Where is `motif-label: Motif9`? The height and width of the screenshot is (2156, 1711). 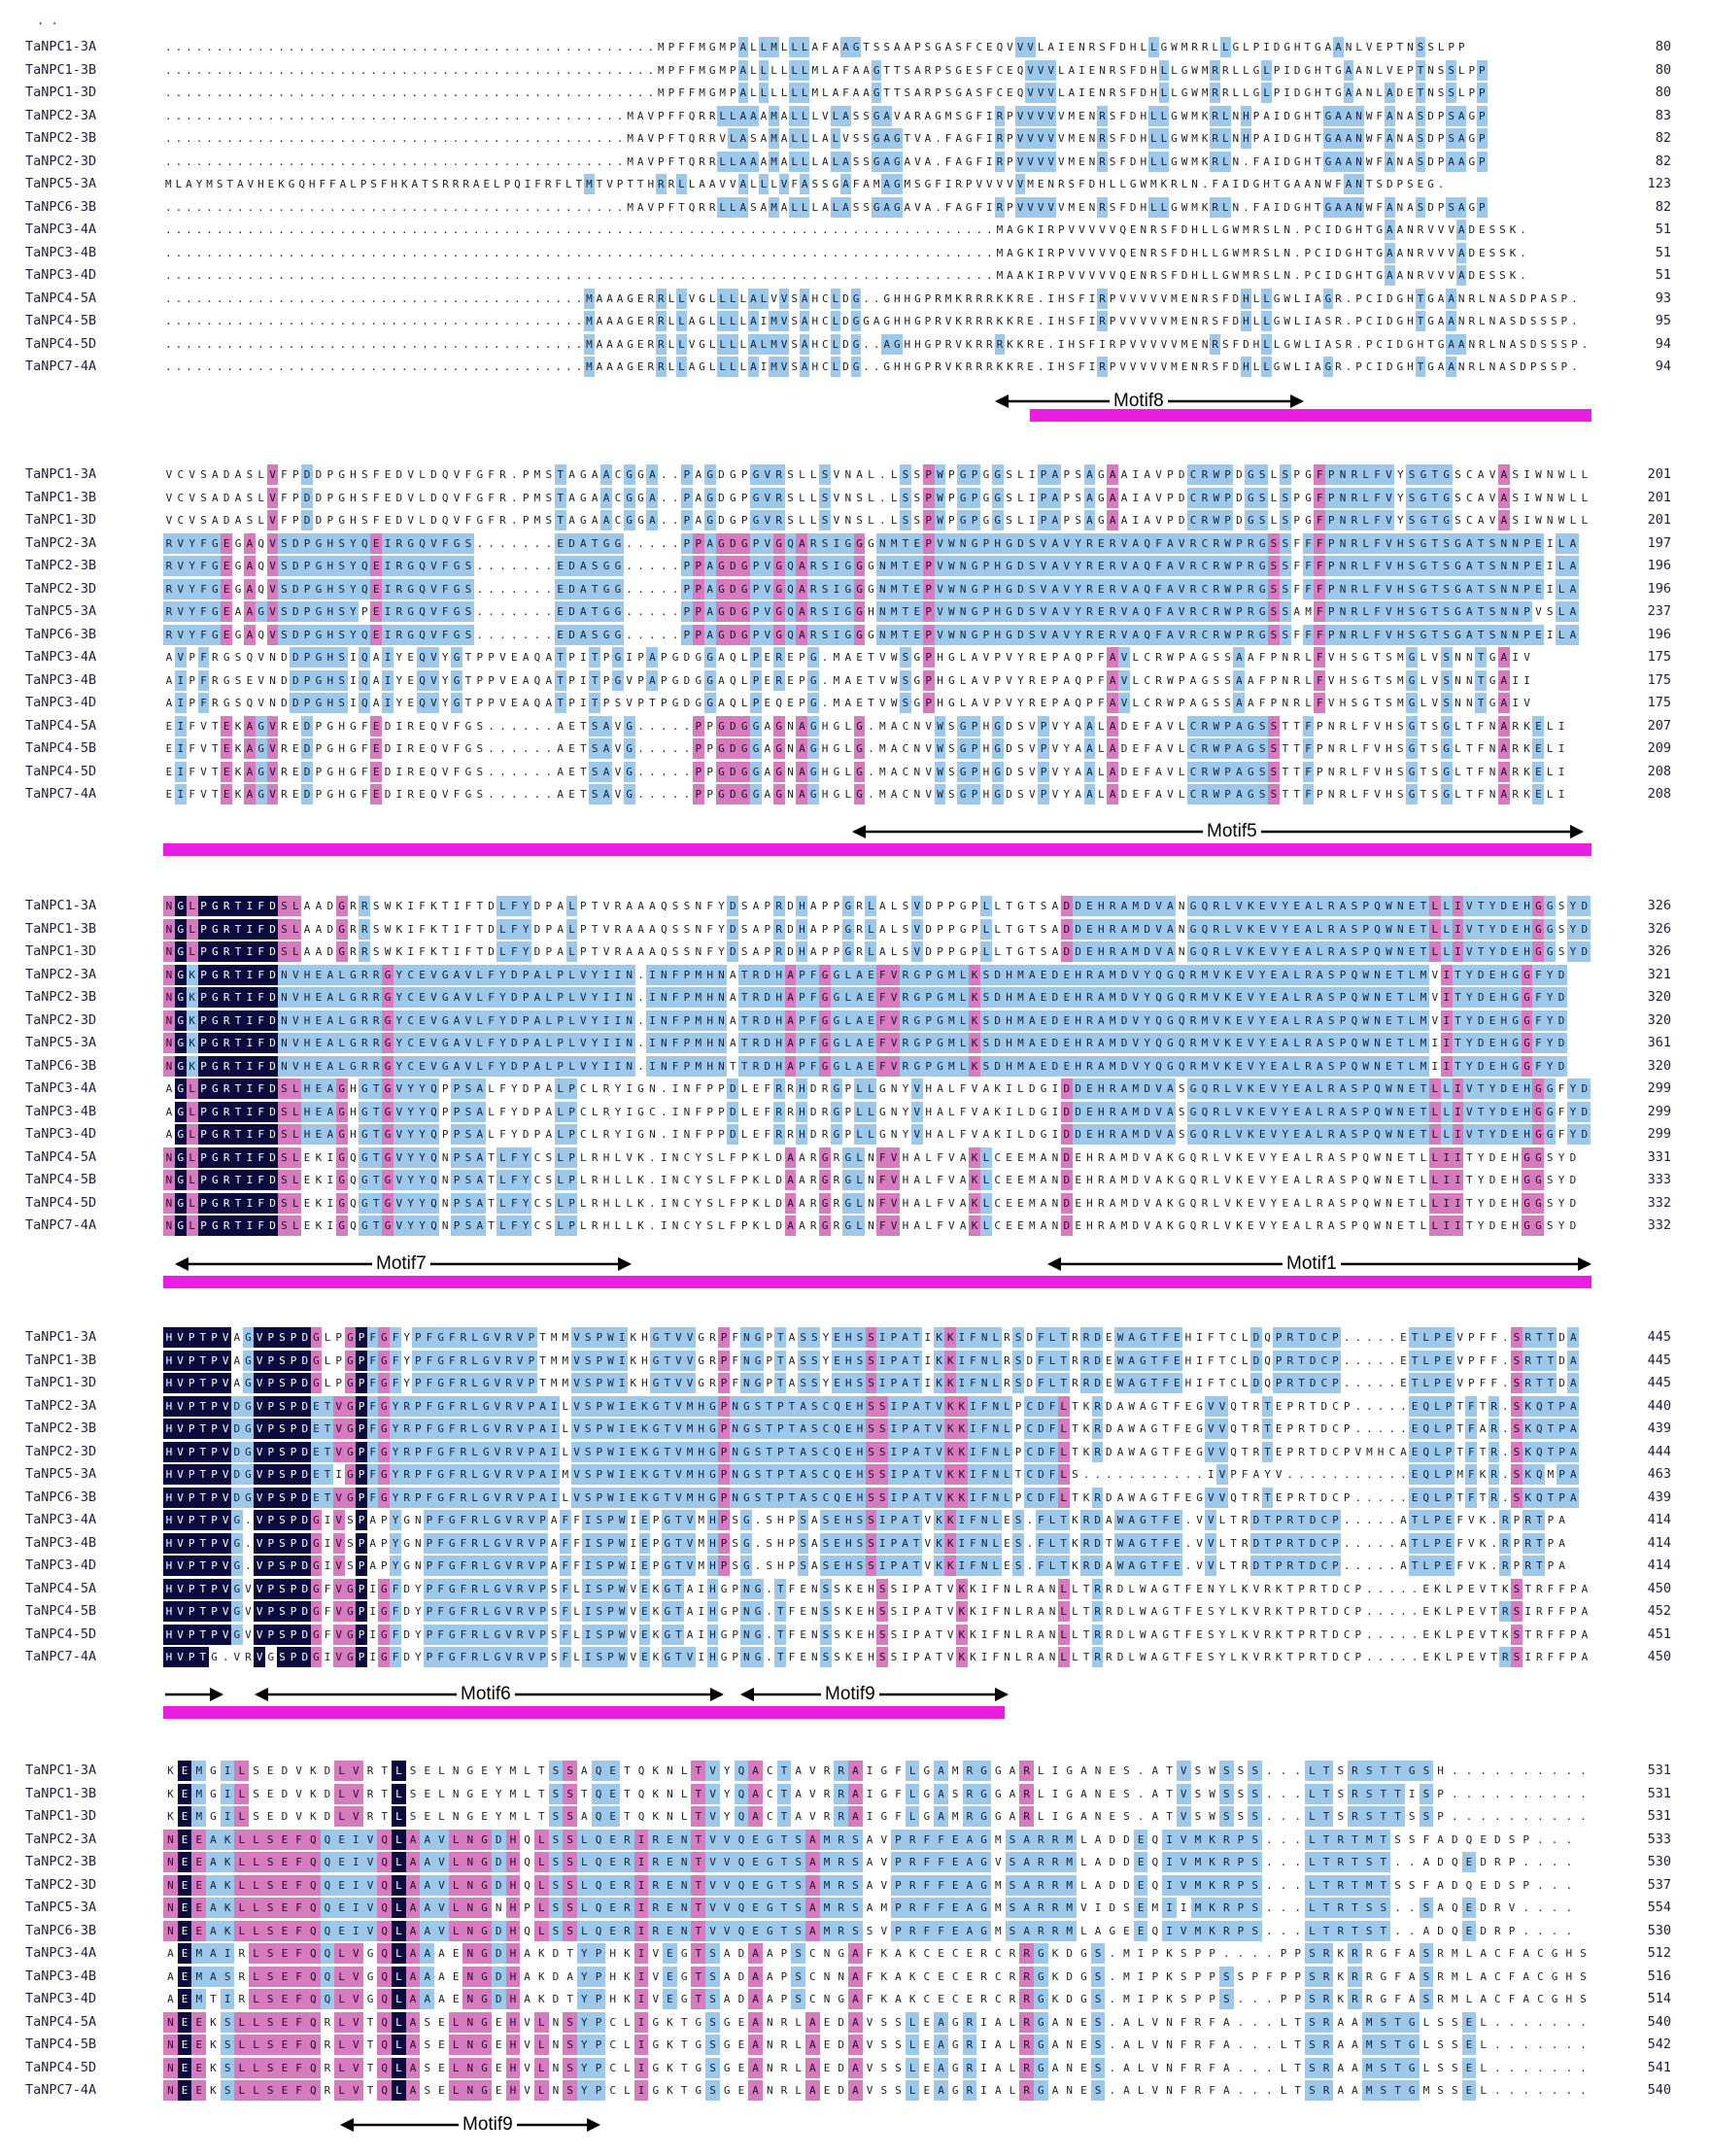 motif-label: Motif9 is located at coordinates (850, 1694).